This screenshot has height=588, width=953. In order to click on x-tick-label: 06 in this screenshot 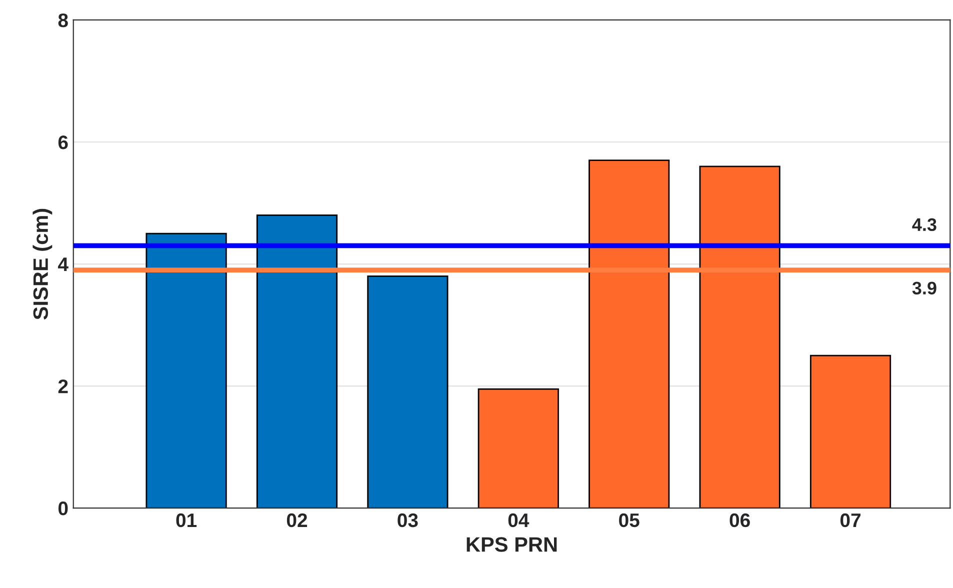, I will do `click(740, 520)`.